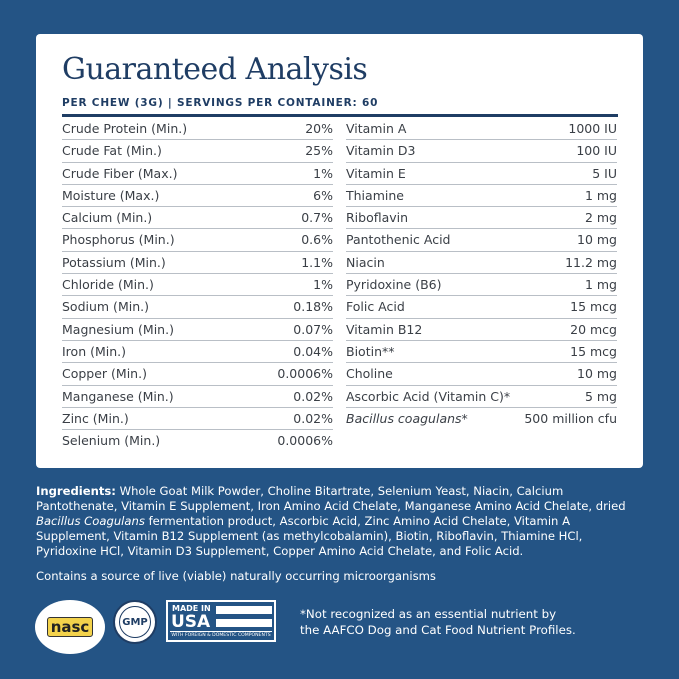  What do you see at coordinates (197, 419) in the screenshot?
I see `nutrient-row: Zinc (Min.) 0.02%` at bounding box center [197, 419].